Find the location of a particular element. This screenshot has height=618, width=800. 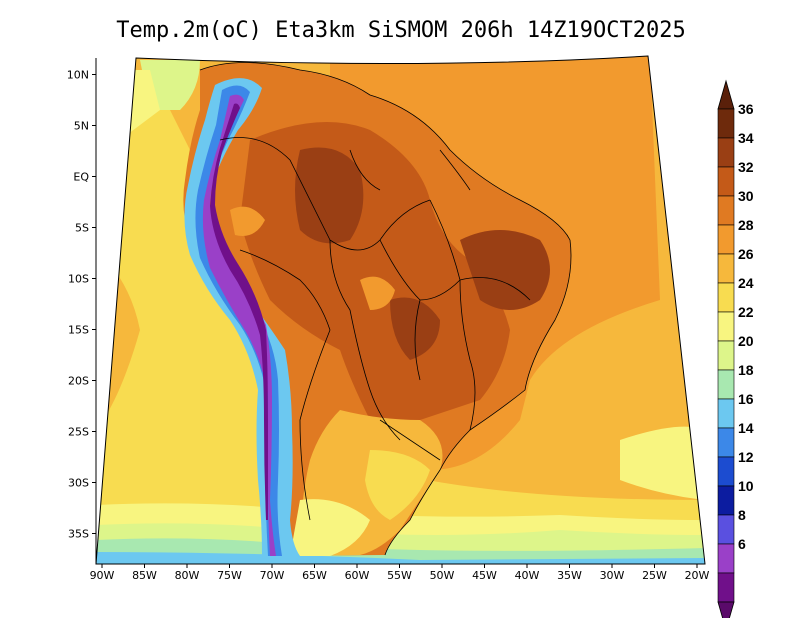

legend-label: 6 is located at coordinates (742, 544).